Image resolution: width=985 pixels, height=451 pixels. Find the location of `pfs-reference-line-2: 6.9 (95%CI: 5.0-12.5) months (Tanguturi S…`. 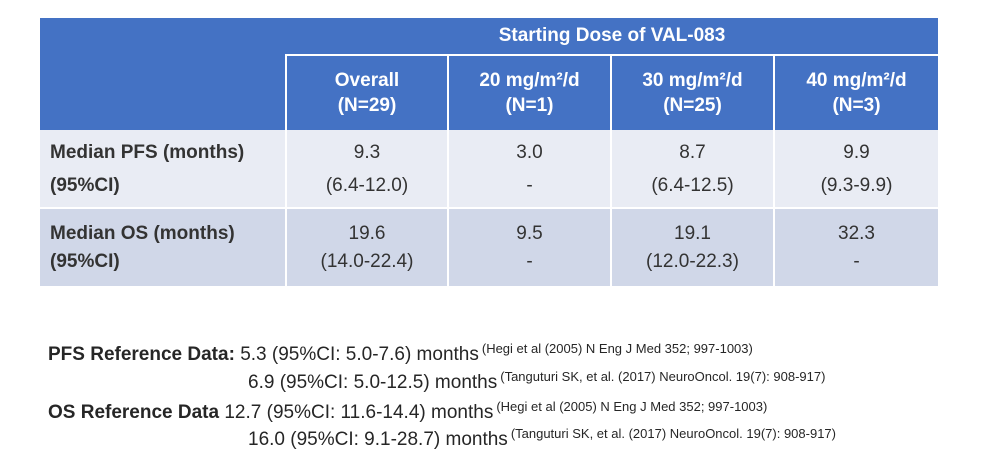

pfs-reference-line-2: 6.9 (95%CI: 5.0-12.5) months (Tanguturi S… is located at coordinates (536, 381).